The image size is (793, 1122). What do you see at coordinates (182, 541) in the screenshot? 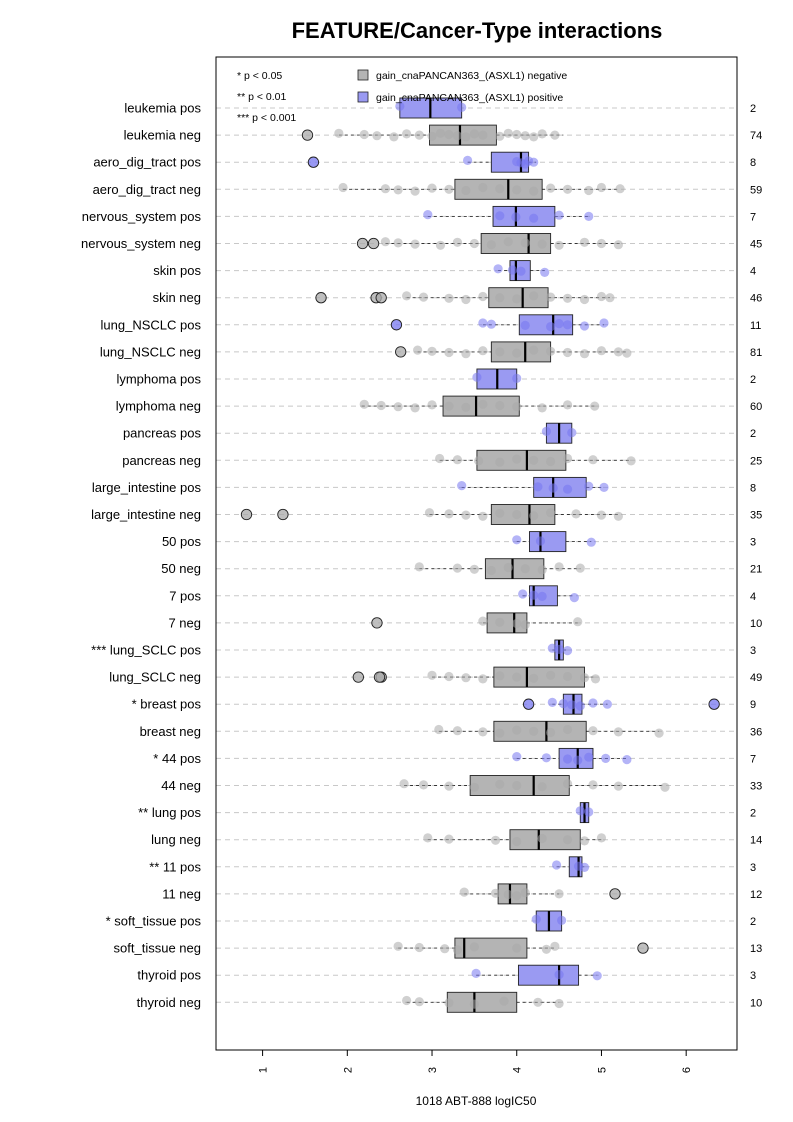
I see `row-label: 50 pos` at bounding box center [182, 541].